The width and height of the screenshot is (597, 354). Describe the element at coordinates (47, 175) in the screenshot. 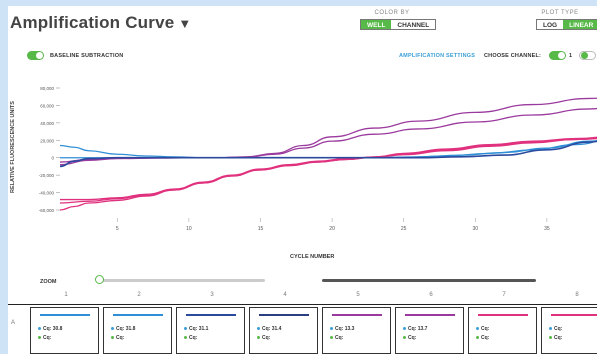

I see `y-tick-label: -20,000` at that location.